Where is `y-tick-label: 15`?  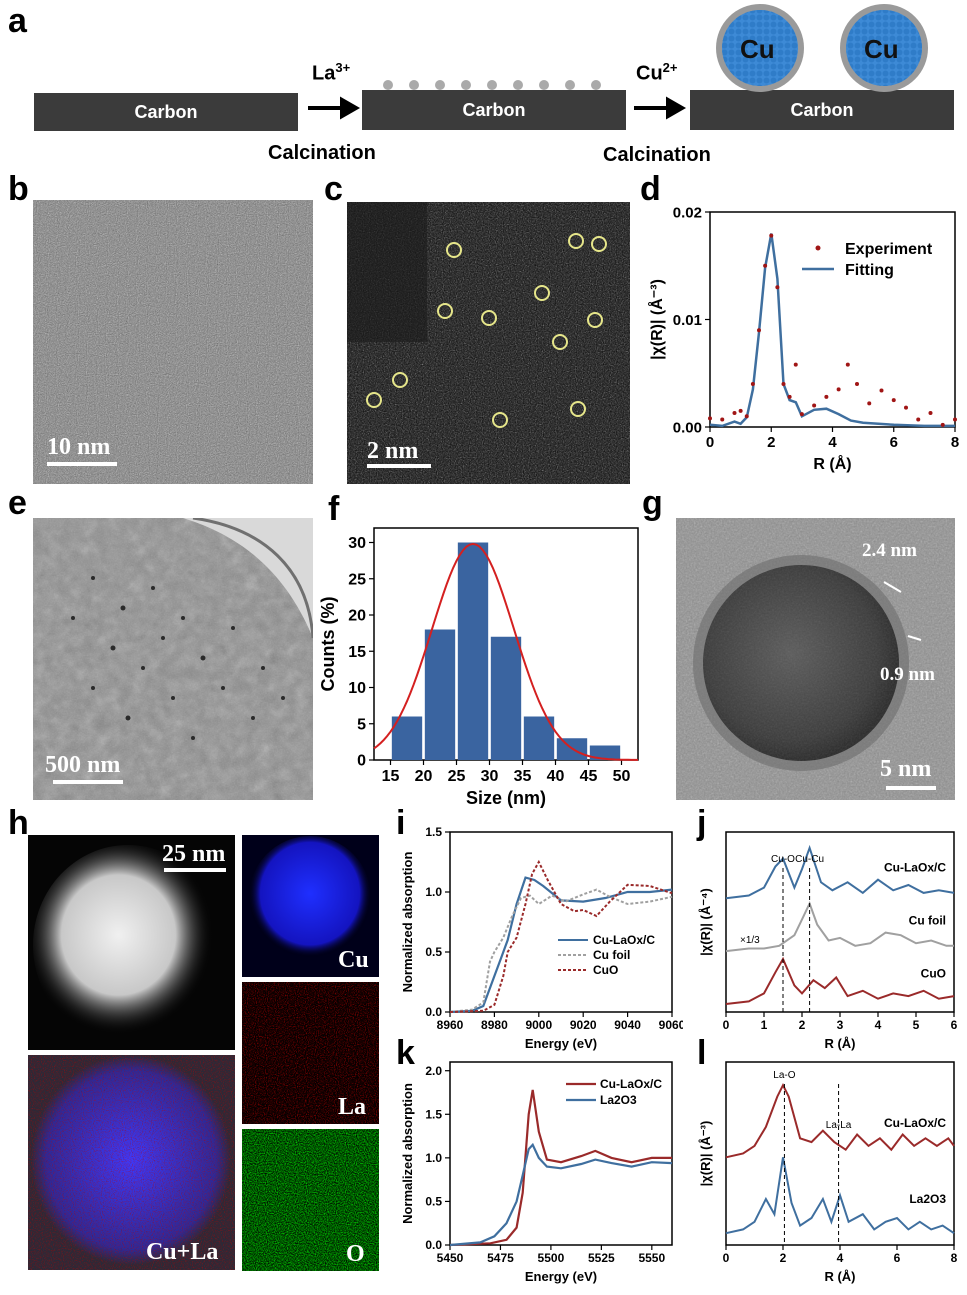
y-tick-label: 15 is located at coordinates (357, 652).